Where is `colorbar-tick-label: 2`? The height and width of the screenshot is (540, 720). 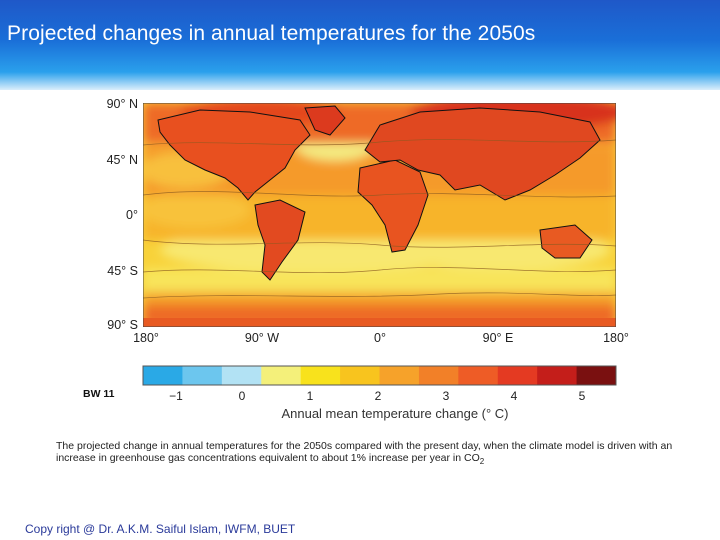
colorbar-tick-label: 2 is located at coordinates (378, 396).